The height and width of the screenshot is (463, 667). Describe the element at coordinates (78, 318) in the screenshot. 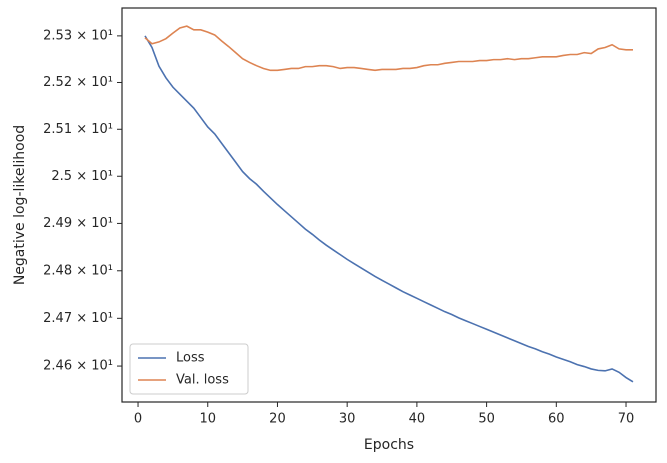

I see `y-tick-label: 2.47 × 10¹` at that location.